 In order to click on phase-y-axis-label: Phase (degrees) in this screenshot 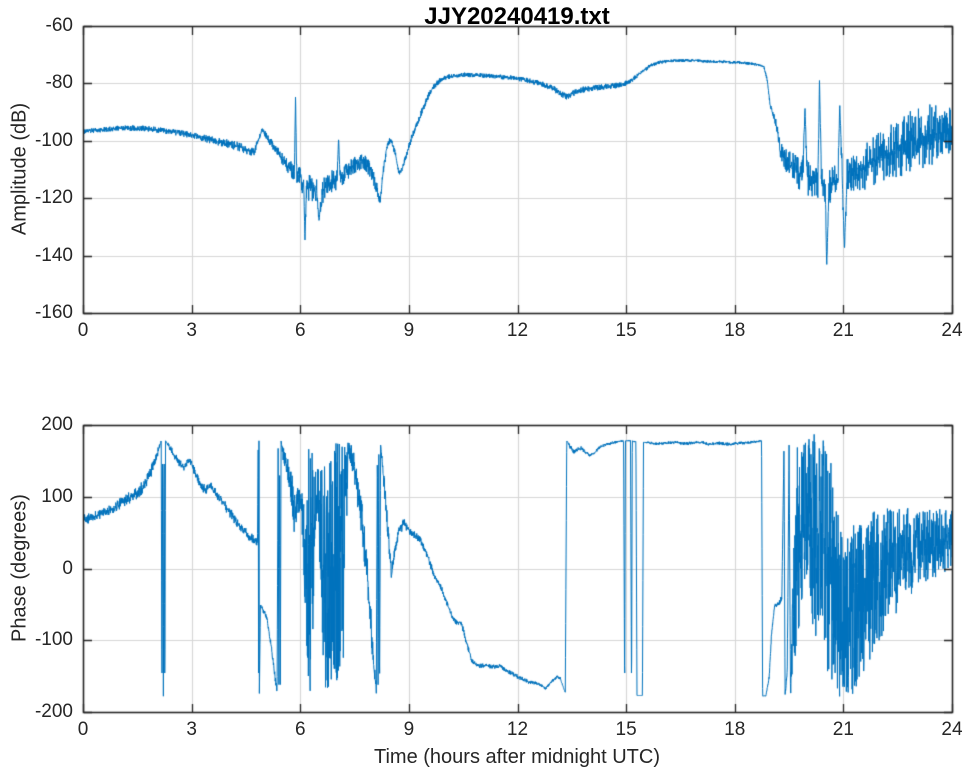, I will do `click(19, 568)`.